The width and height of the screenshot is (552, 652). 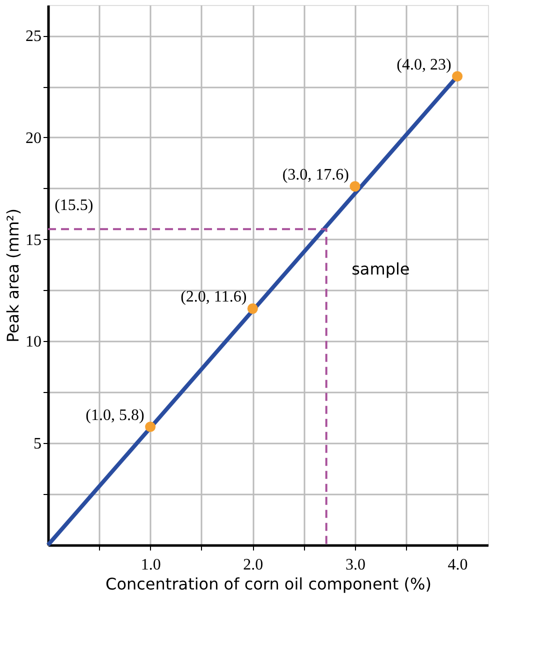 I want to click on x-tick-label: 1.0, so click(x=150, y=565).